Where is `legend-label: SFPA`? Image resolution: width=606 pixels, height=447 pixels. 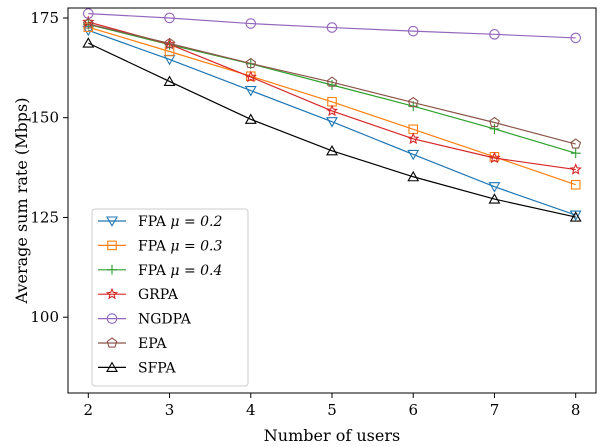
legend-label: SFPA is located at coordinates (157, 368).